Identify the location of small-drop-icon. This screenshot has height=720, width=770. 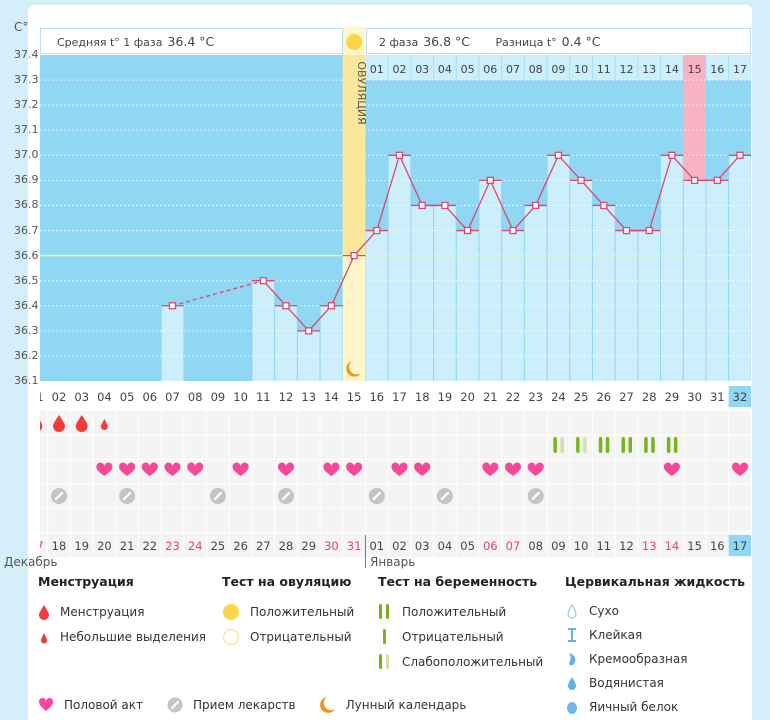
(44, 637).